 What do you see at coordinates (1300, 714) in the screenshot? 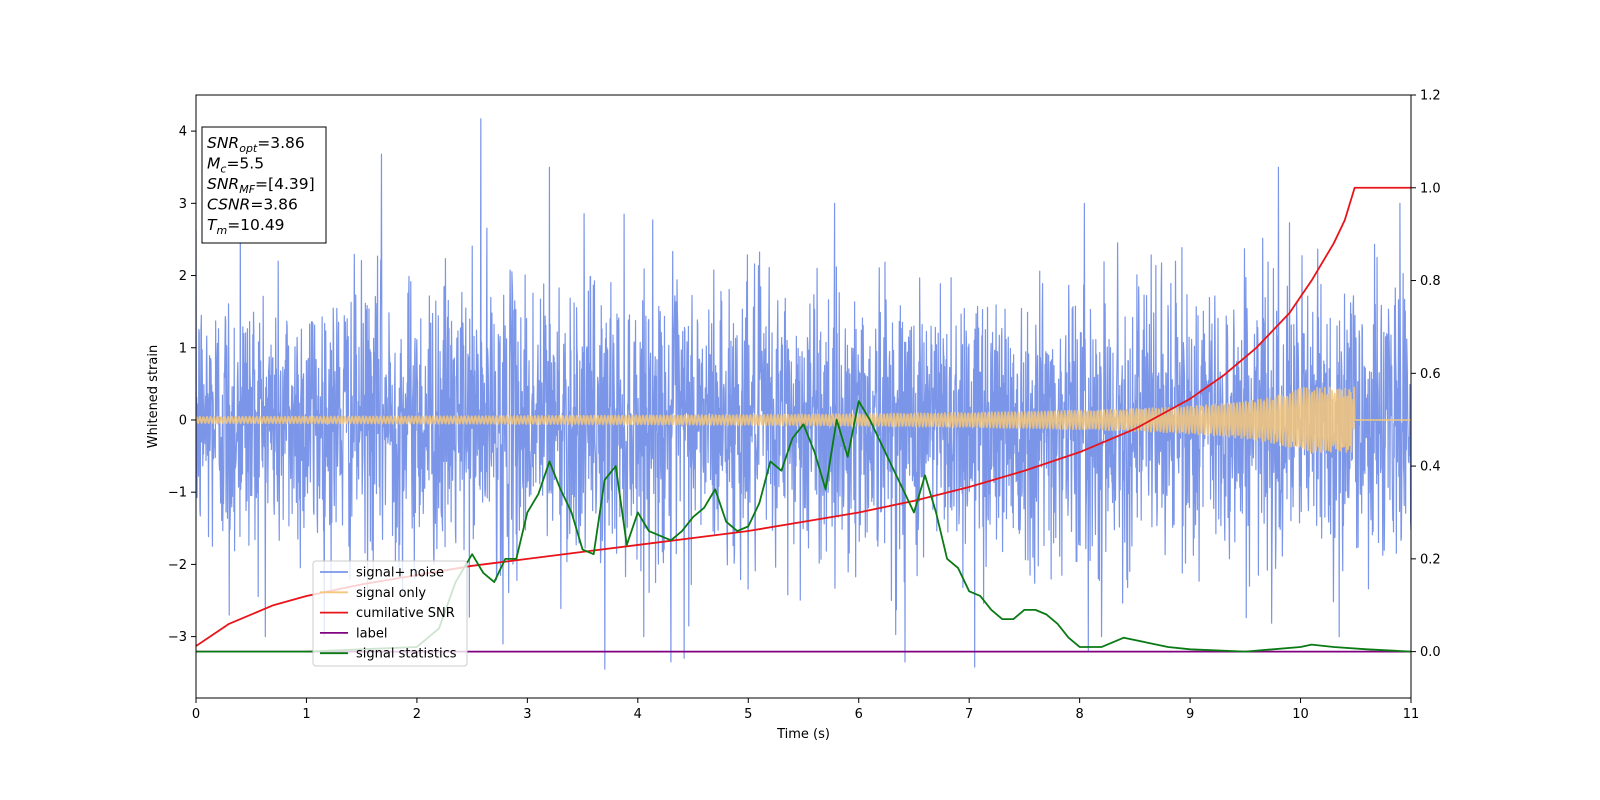
I see `x-tick-label: 10` at bounding box center [1300, 714].